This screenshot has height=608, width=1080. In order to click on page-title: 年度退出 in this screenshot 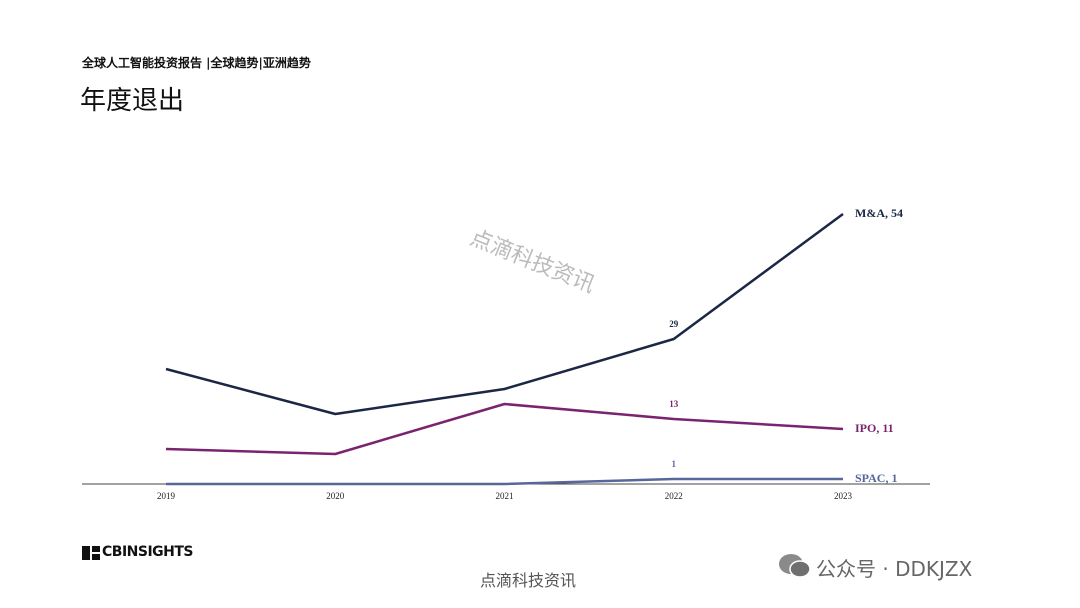, I will do `click(132, 101)`.